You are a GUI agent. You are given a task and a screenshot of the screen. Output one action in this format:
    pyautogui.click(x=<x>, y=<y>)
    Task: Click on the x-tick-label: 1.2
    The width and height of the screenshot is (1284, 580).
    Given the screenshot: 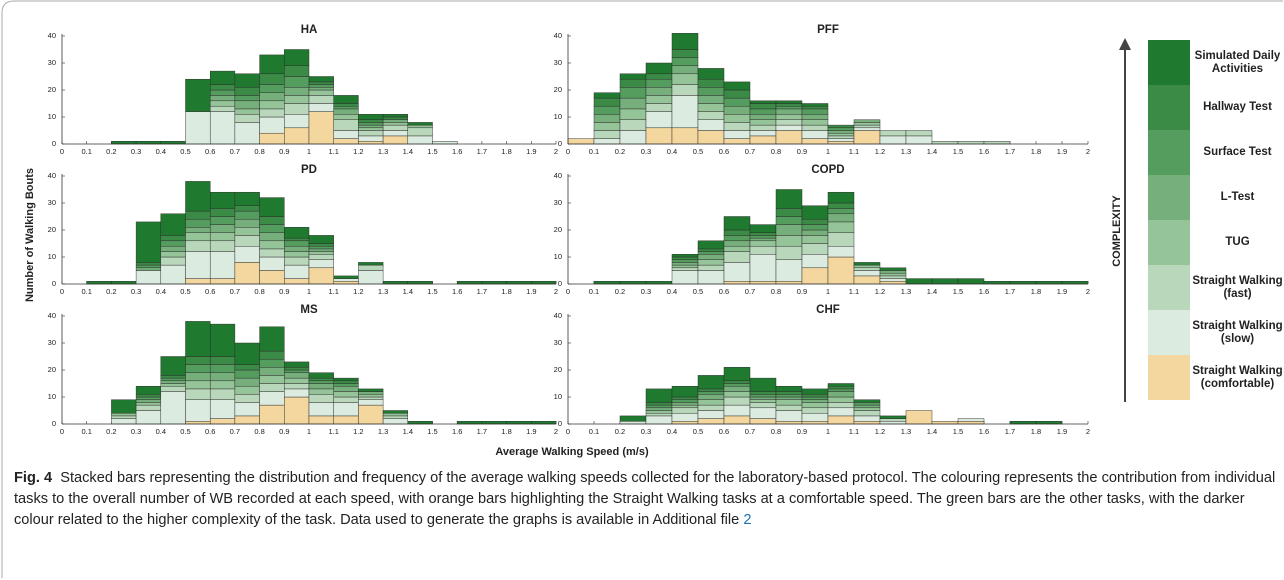 What is the action you would take?
    pyautogui.click(x=358, y=291)
    